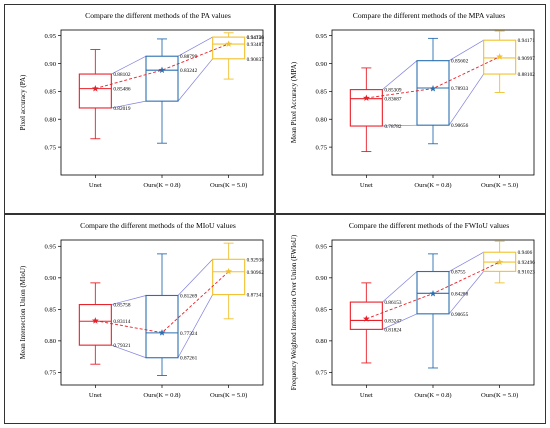 This screenshot has height=428, width=550. Describe the element at coordinates (527, 41) in the screenshot. I see `data-label: 0.94171` at that location.